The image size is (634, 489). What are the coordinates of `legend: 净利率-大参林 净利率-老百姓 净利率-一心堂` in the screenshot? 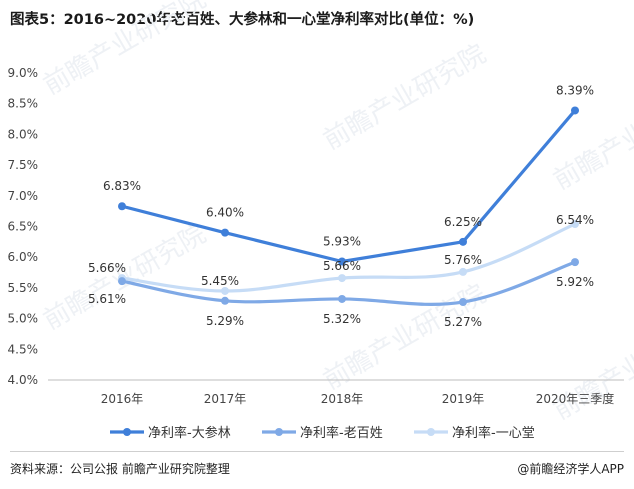 It's located at (322, 433).